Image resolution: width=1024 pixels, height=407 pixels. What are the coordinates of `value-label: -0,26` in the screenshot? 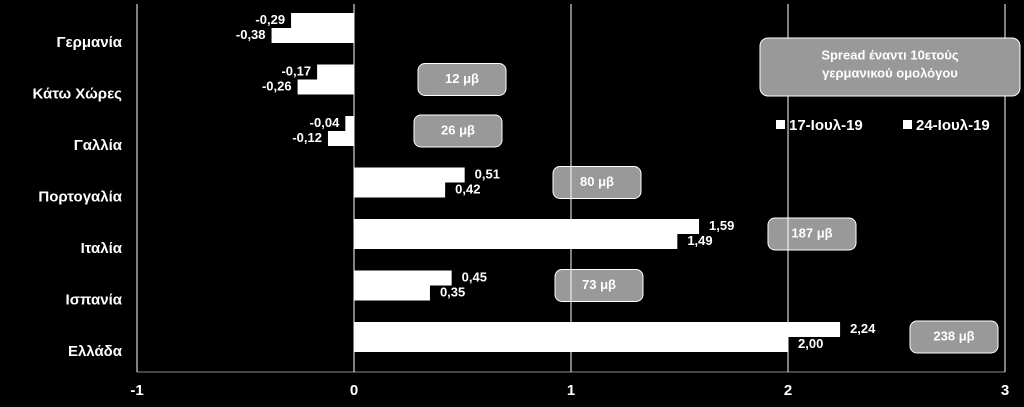 It's located at (277, 85).